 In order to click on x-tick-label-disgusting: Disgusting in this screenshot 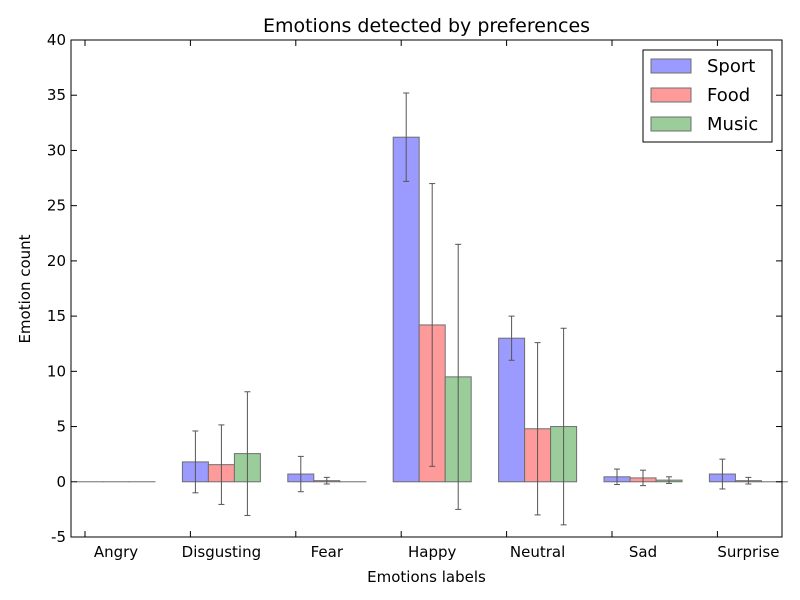, I will do `click(221, 552)`.